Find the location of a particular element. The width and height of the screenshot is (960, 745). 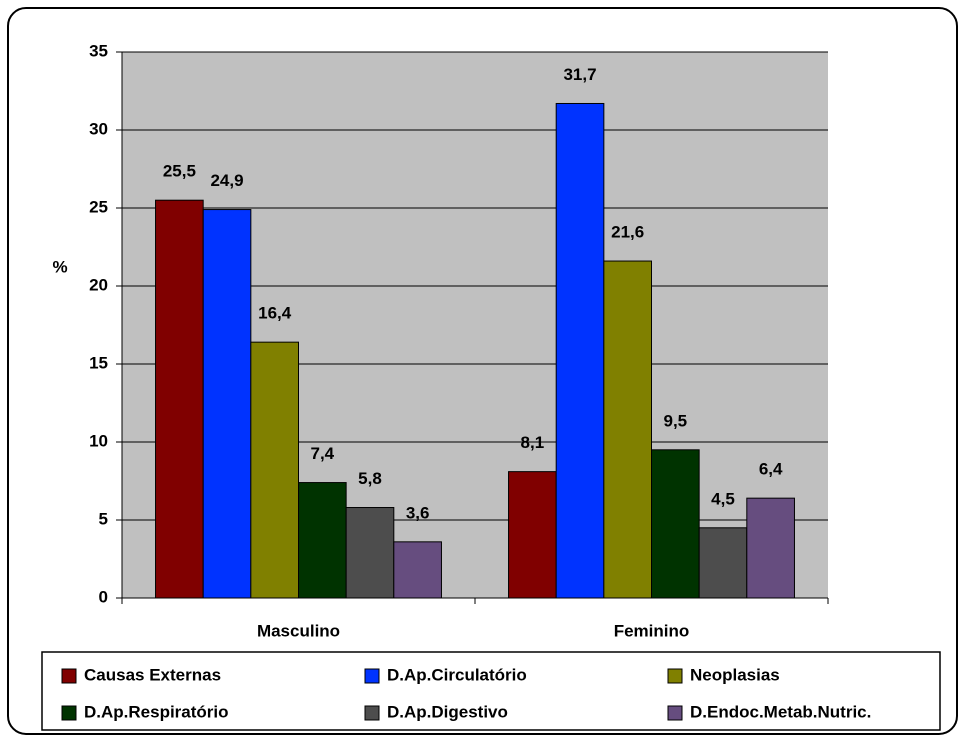

value-label: 4,5 is located at coordinates (723, 498).